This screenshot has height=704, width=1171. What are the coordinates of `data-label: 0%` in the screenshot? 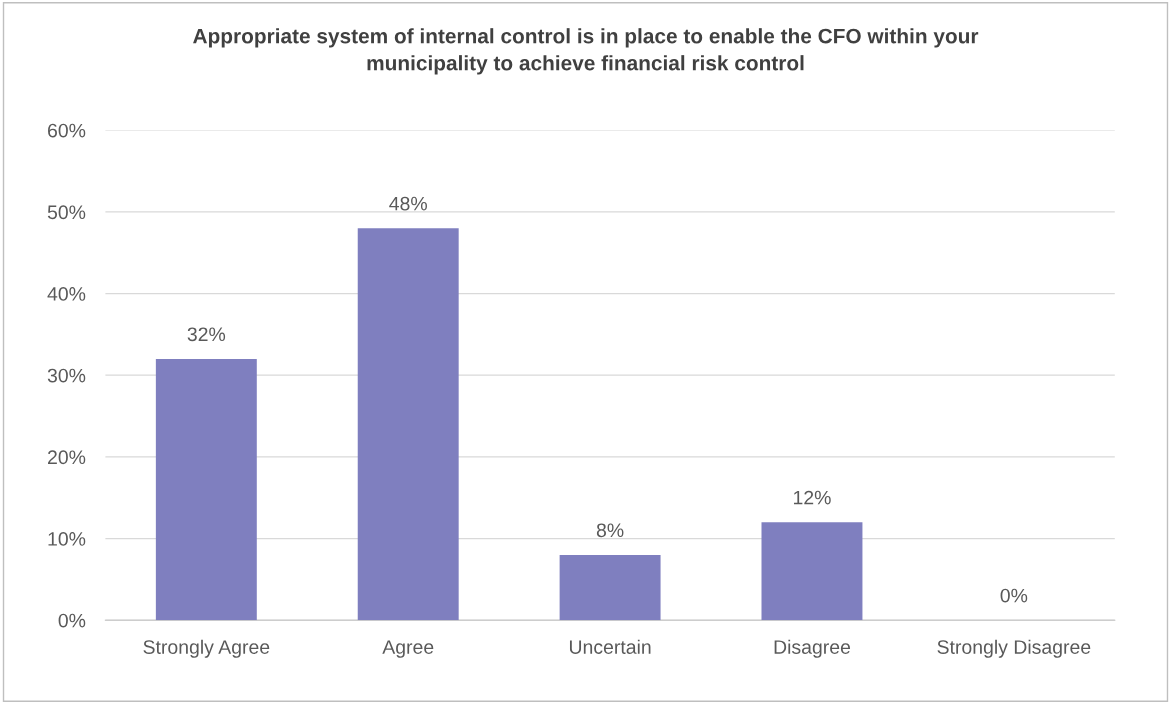 It's located at (1014, 595).